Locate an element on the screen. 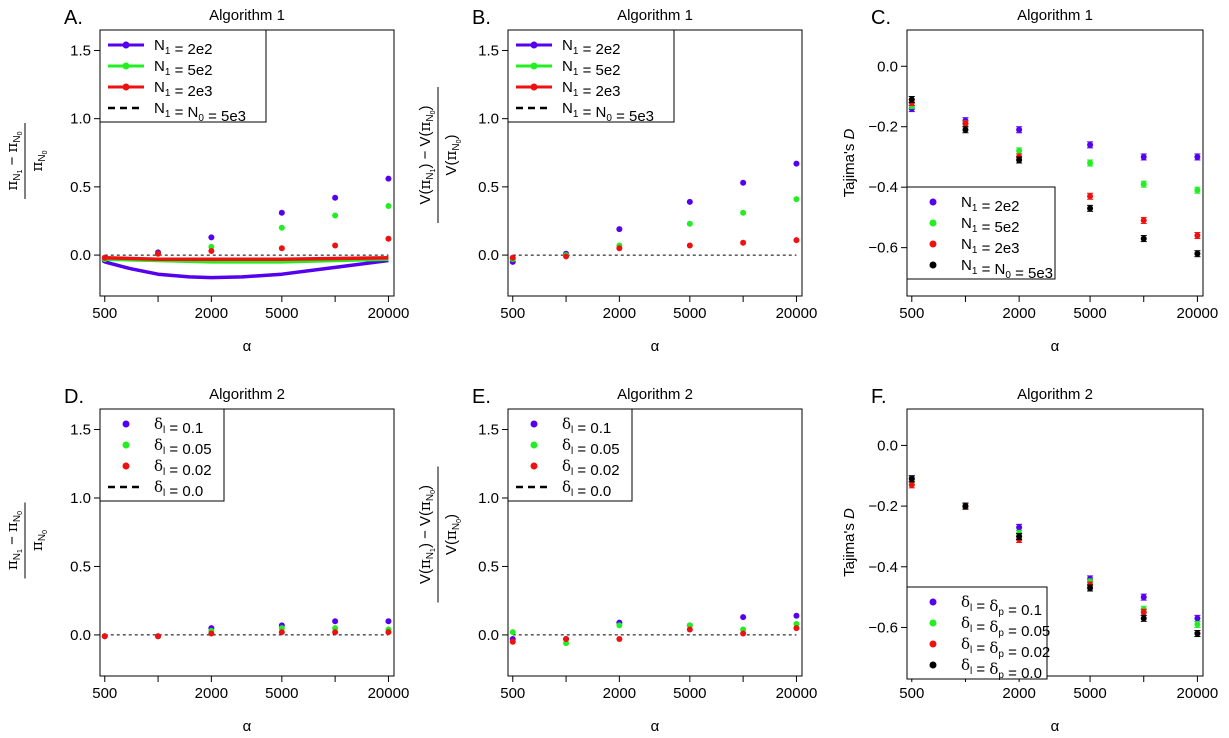 This screenshot has height=738, width=1229. y-tick-label: 0.5 is located at coordinates (488, 566).